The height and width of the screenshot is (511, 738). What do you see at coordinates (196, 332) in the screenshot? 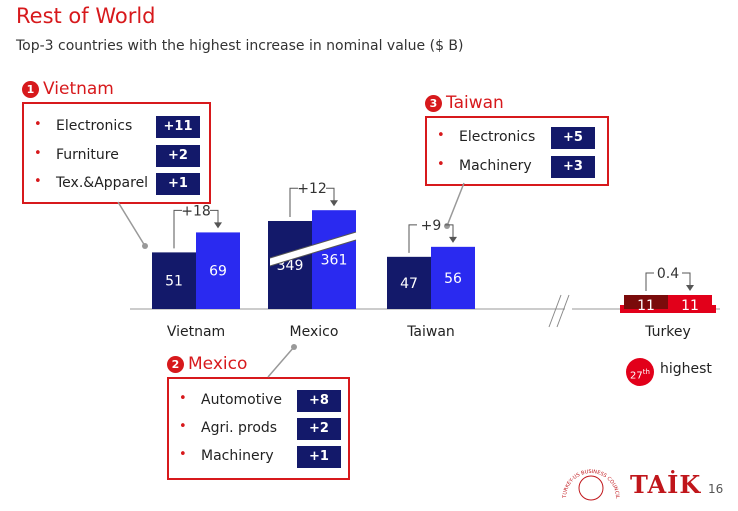
I see `x-tick-label: Vietnam` at bounding box center [196, 332].